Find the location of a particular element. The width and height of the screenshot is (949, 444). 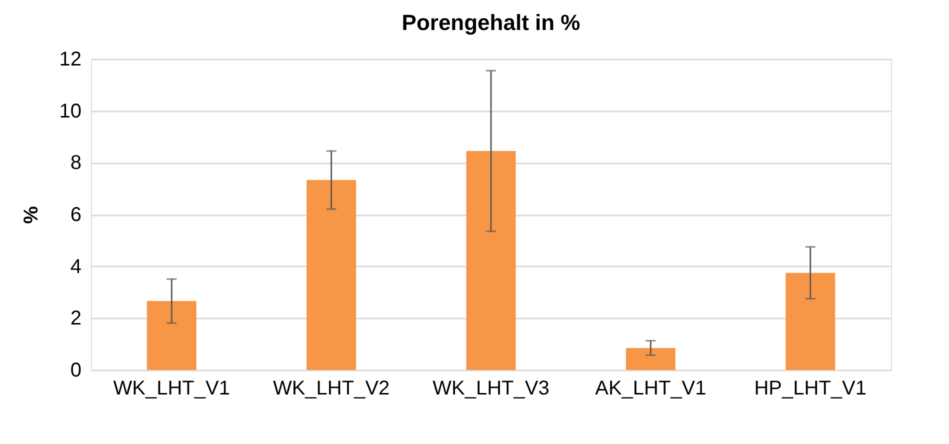

x-tick-label: AK_LHT_V1 is located at coordinates (650, 389).